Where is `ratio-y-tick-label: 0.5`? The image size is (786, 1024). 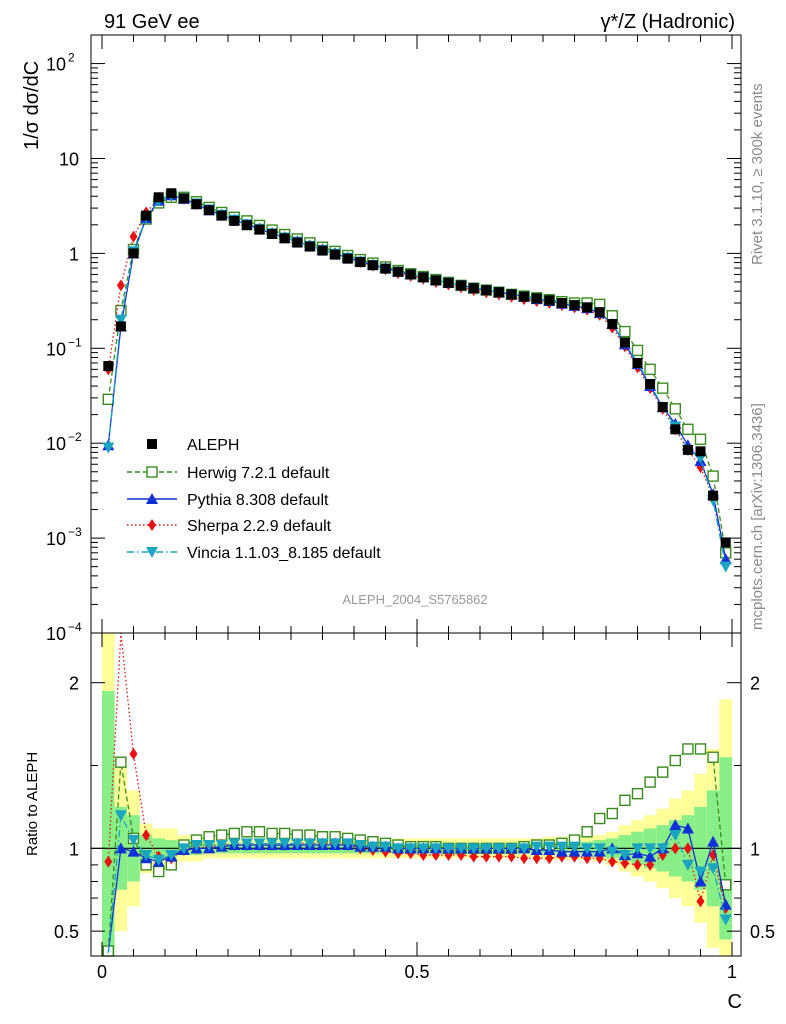
ratio-y-tick-label: 0.5 is located at coordinates (66, 932).